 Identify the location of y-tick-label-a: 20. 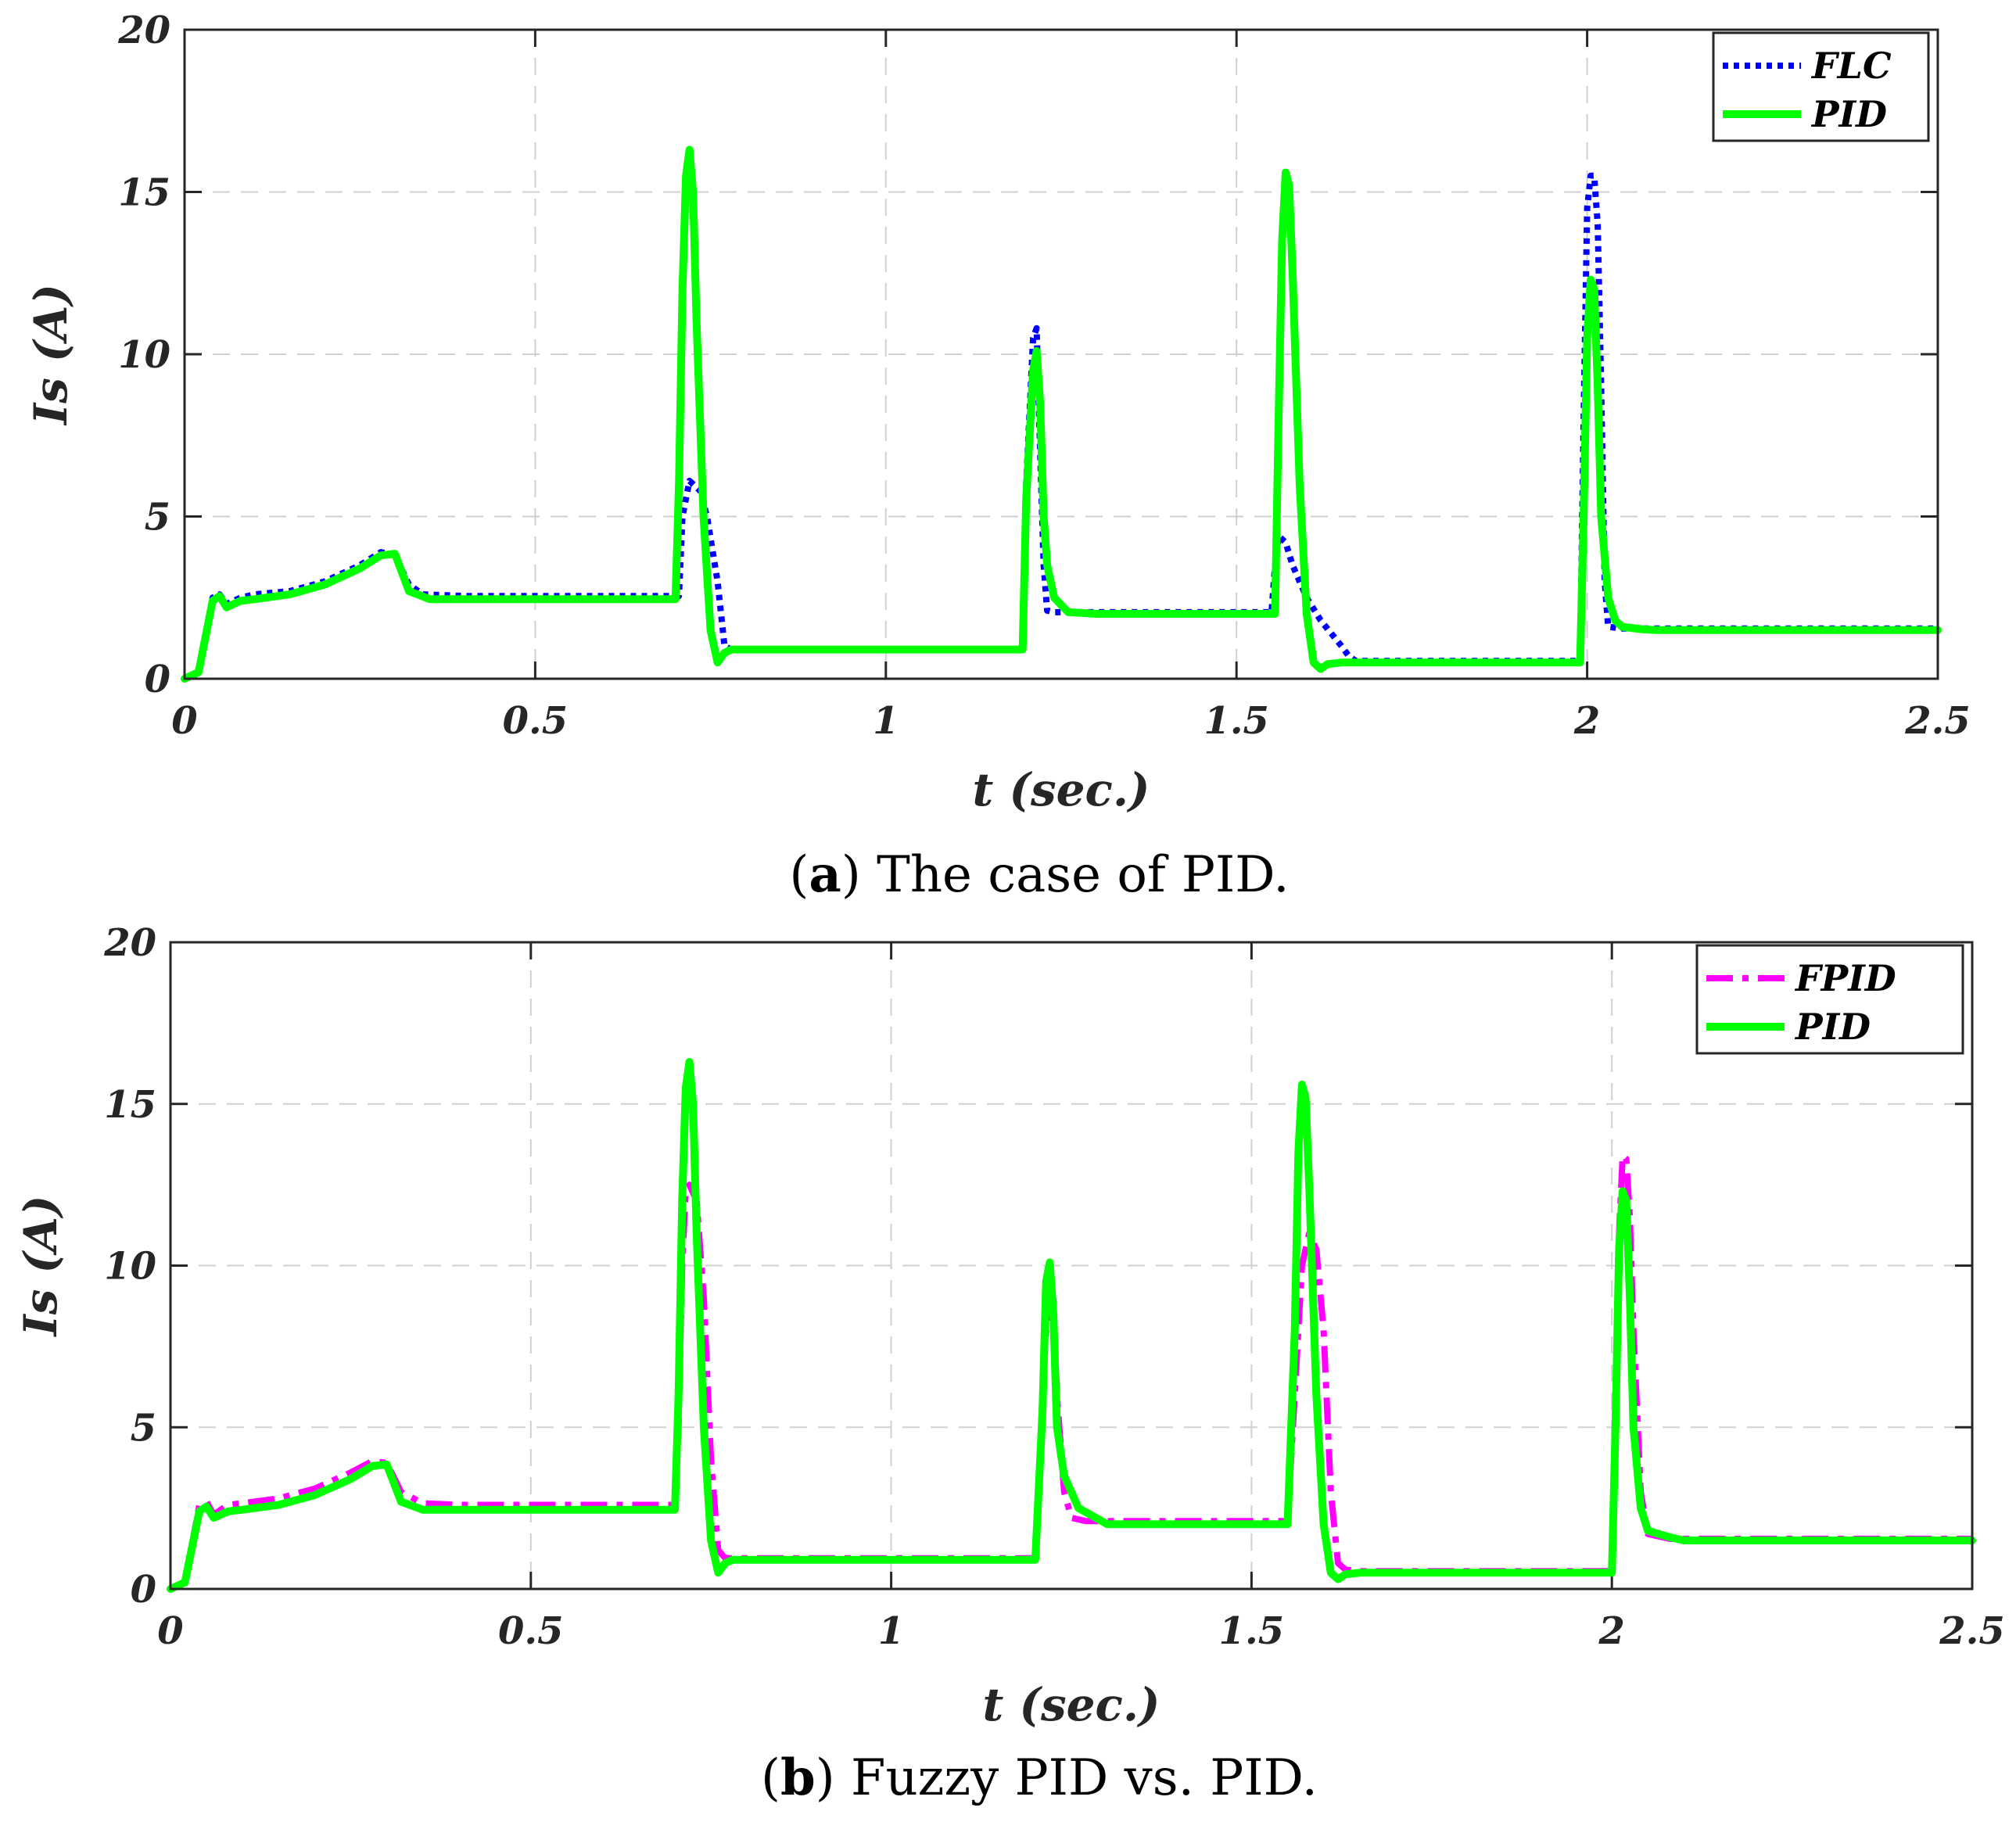
(143, 30).